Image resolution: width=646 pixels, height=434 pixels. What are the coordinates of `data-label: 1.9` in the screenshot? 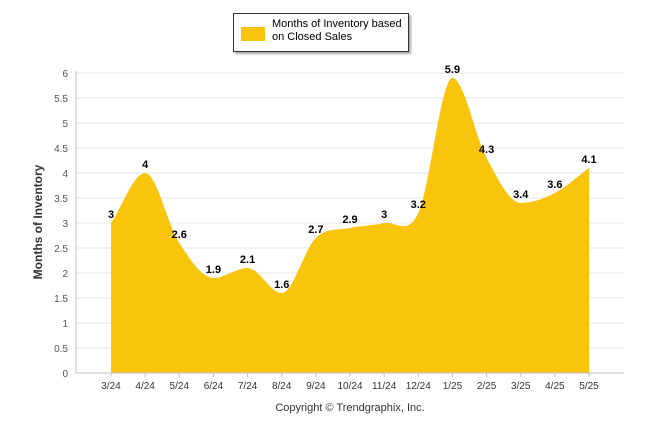 It's located at (213, 270).